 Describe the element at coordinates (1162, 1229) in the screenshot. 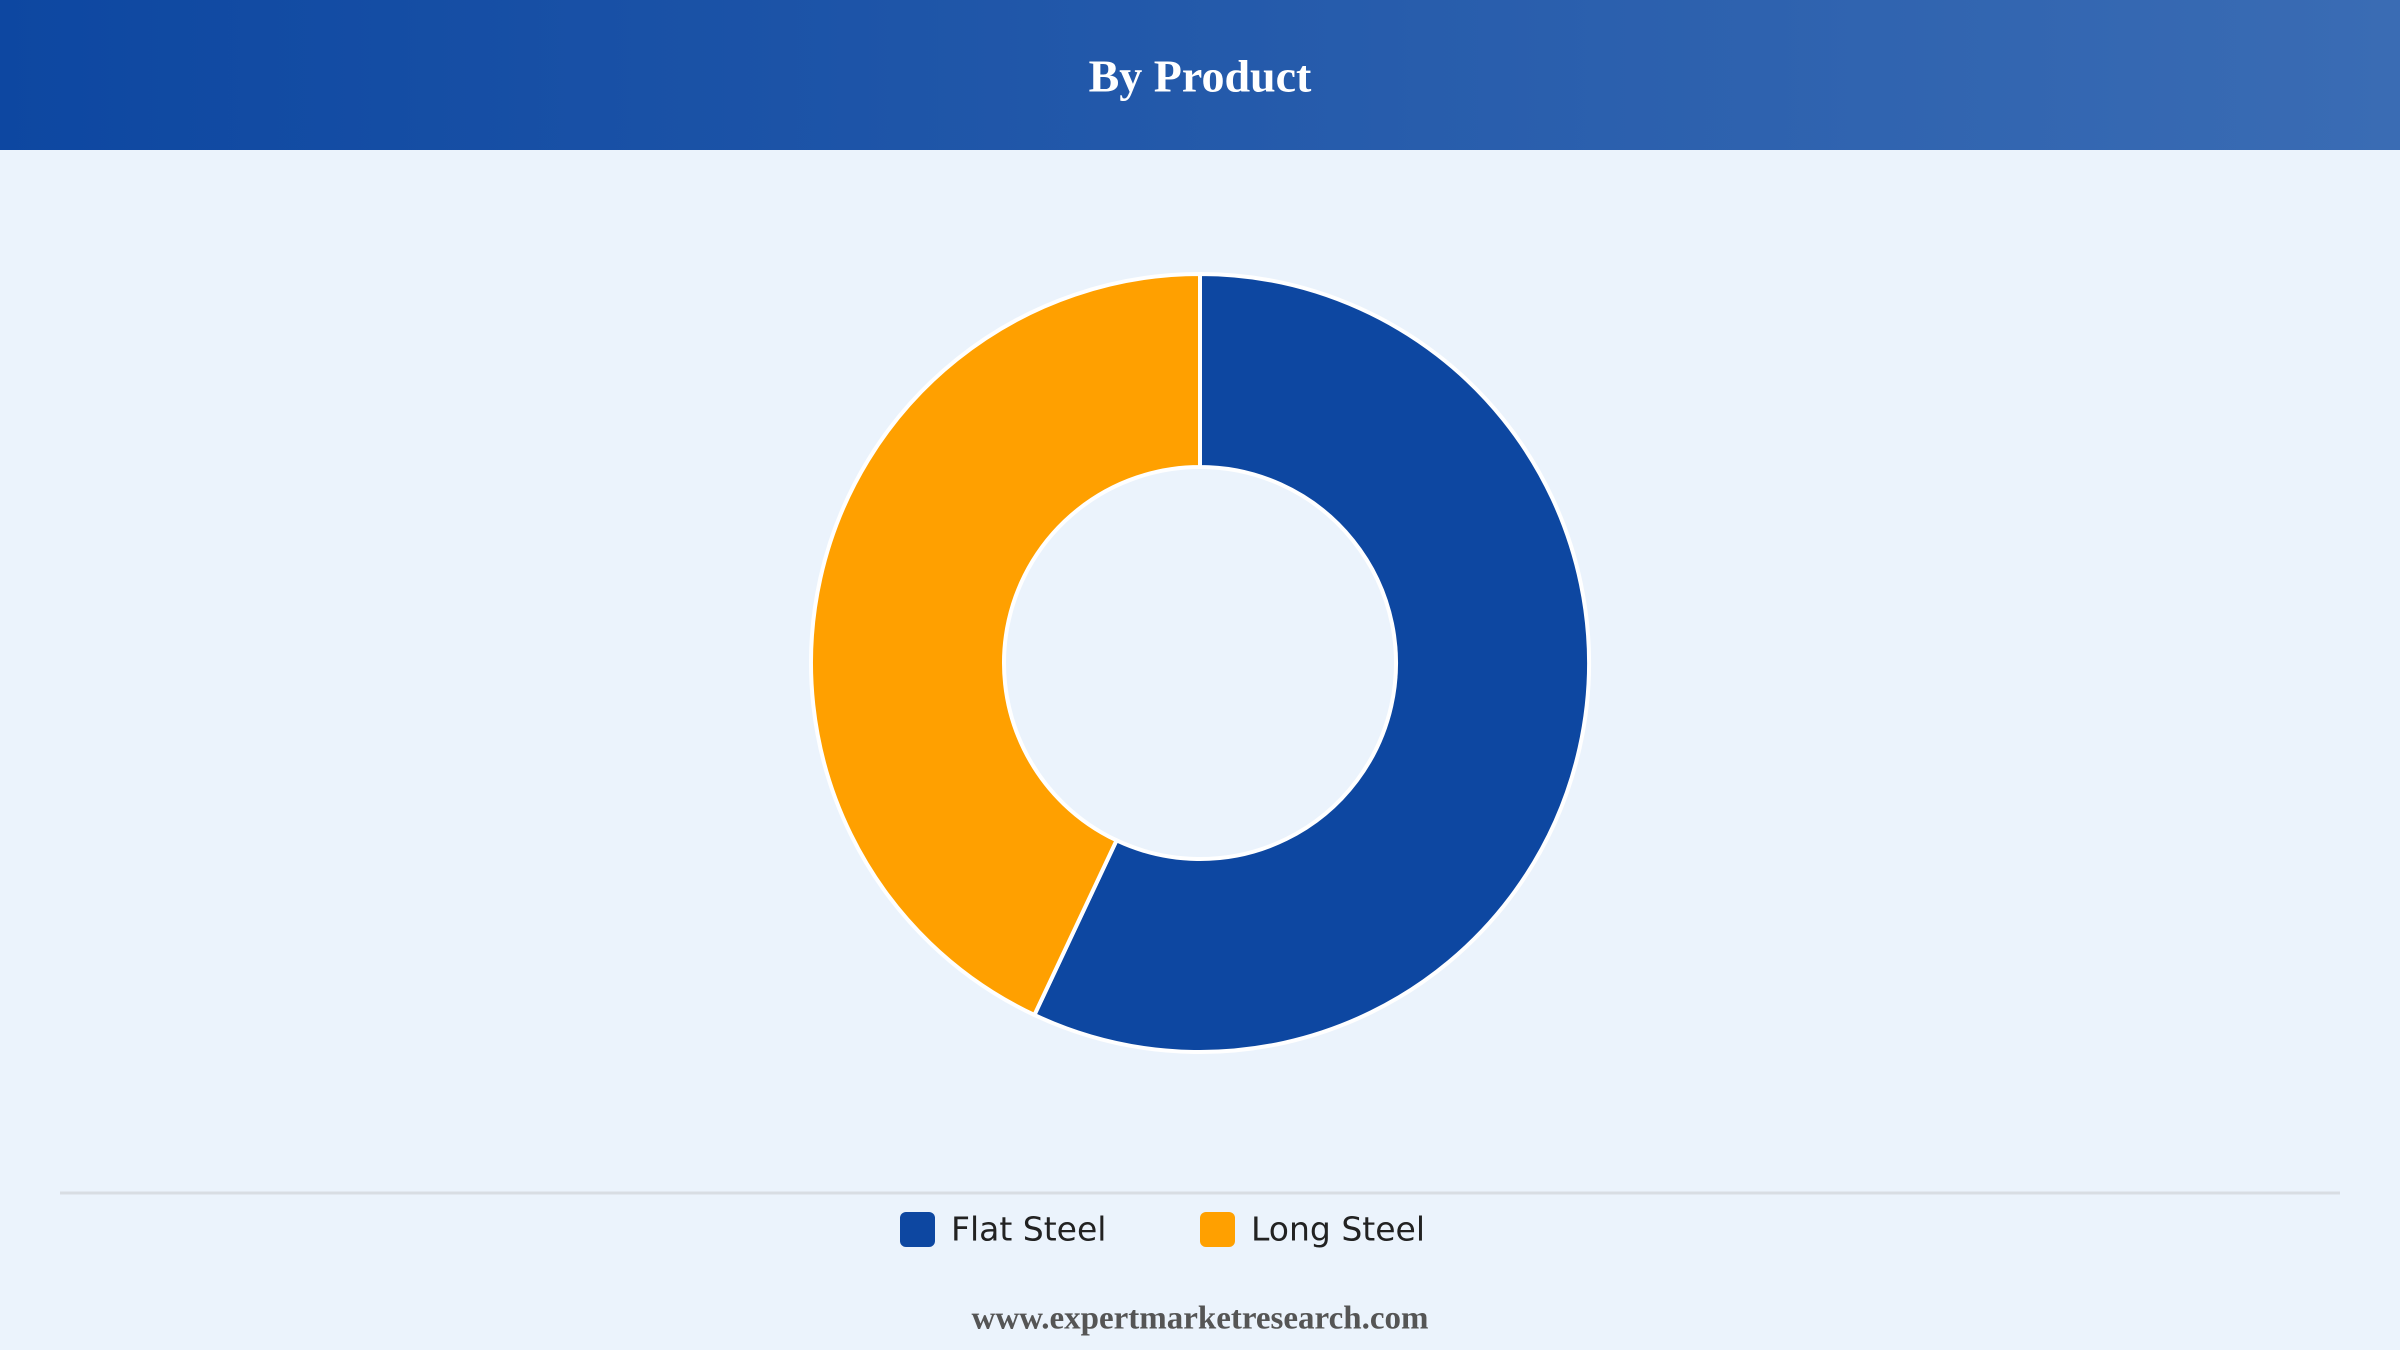

I see `legend: Flat Steel Long Steel` at that location.